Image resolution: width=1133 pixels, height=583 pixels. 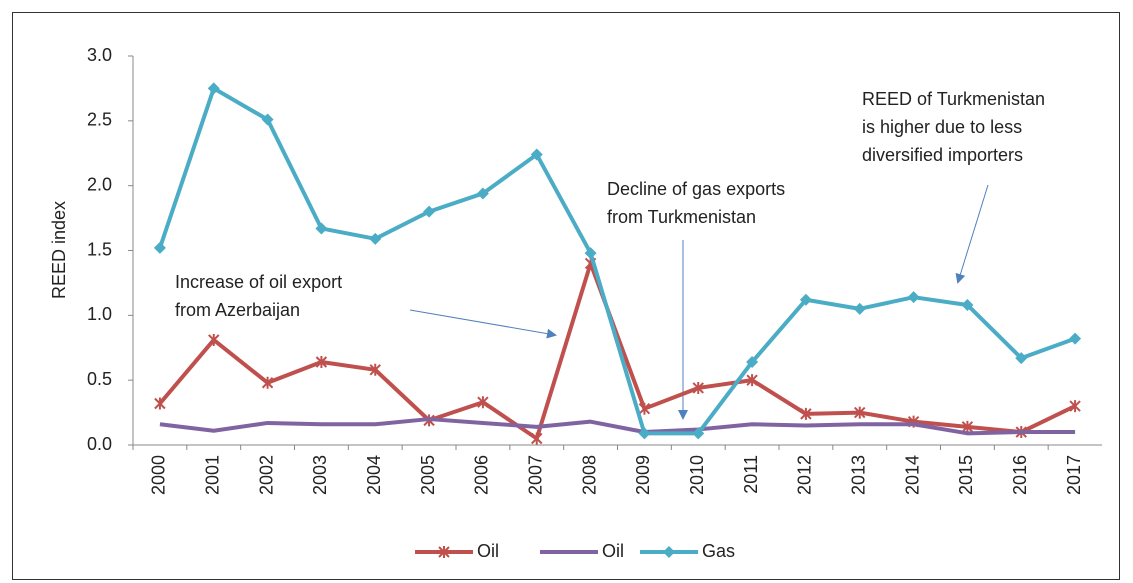 I want to click on x-tick-label: 2005, so click(x=428, y=475).